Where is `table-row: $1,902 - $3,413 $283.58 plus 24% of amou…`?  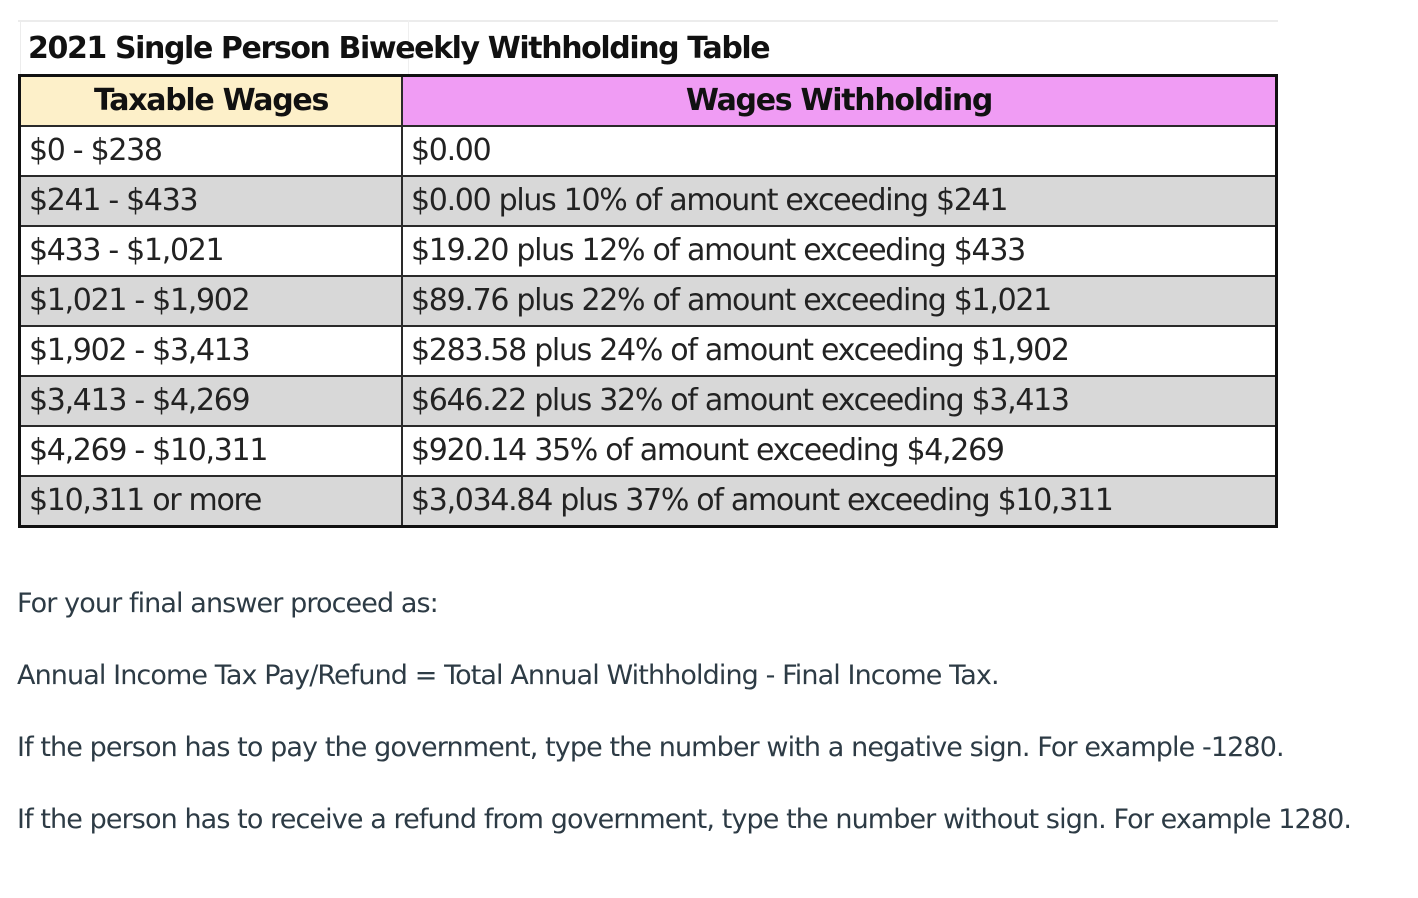 table-row: $1,902 - $3,413 $283.58 plus 24% of amou… is located at coordinates (648, 351).